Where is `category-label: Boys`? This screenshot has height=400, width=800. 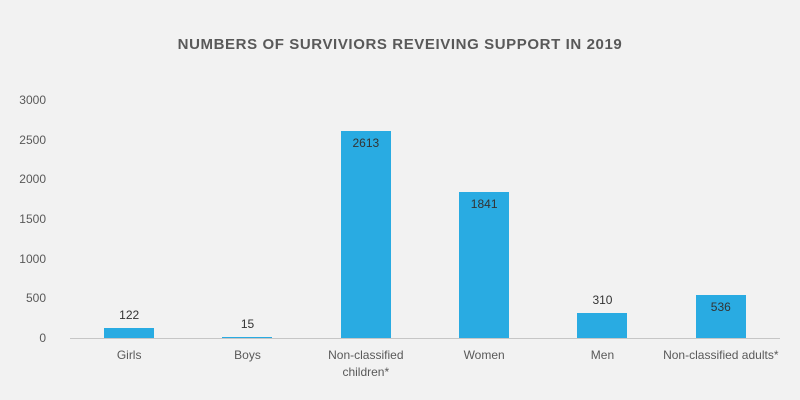 category-label: Boys is located at coordinates (247, 355).